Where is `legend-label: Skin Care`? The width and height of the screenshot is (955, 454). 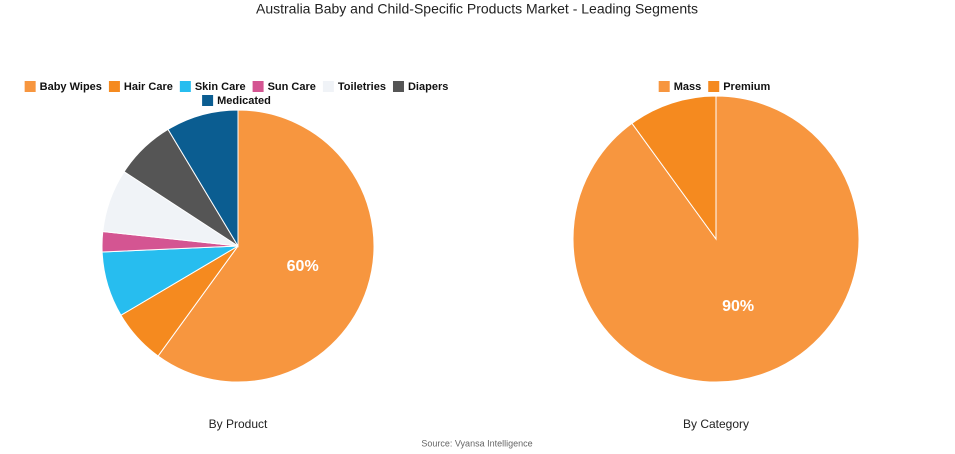
legend-label: Skin Care is located at coordinates (220, 87).